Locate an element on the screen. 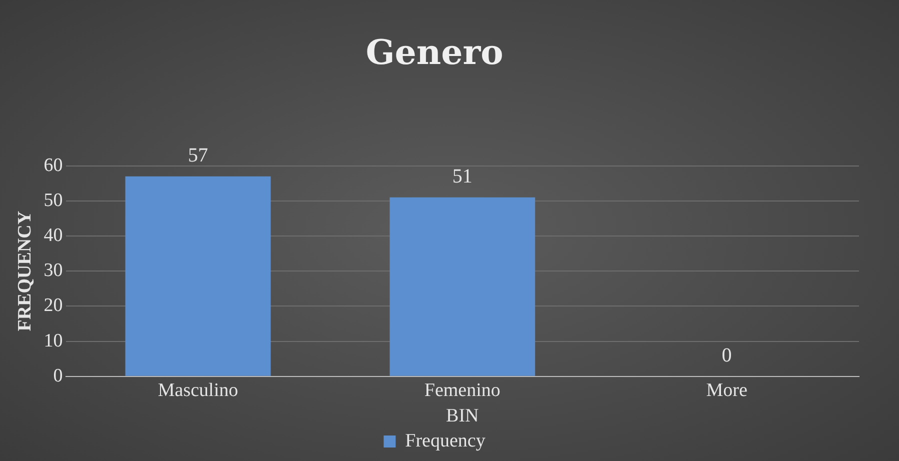 Image resolution: width=899 pixels, height=461 pixels. y-tick-label: 10 is located at coordinates (53, 341).